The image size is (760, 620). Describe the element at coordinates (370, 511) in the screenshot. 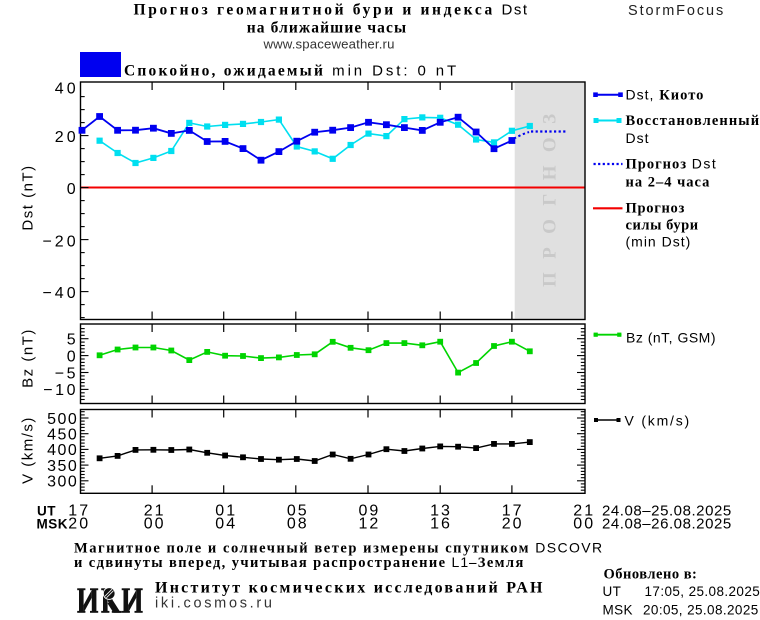

I see `svg-text: 09` at that location.